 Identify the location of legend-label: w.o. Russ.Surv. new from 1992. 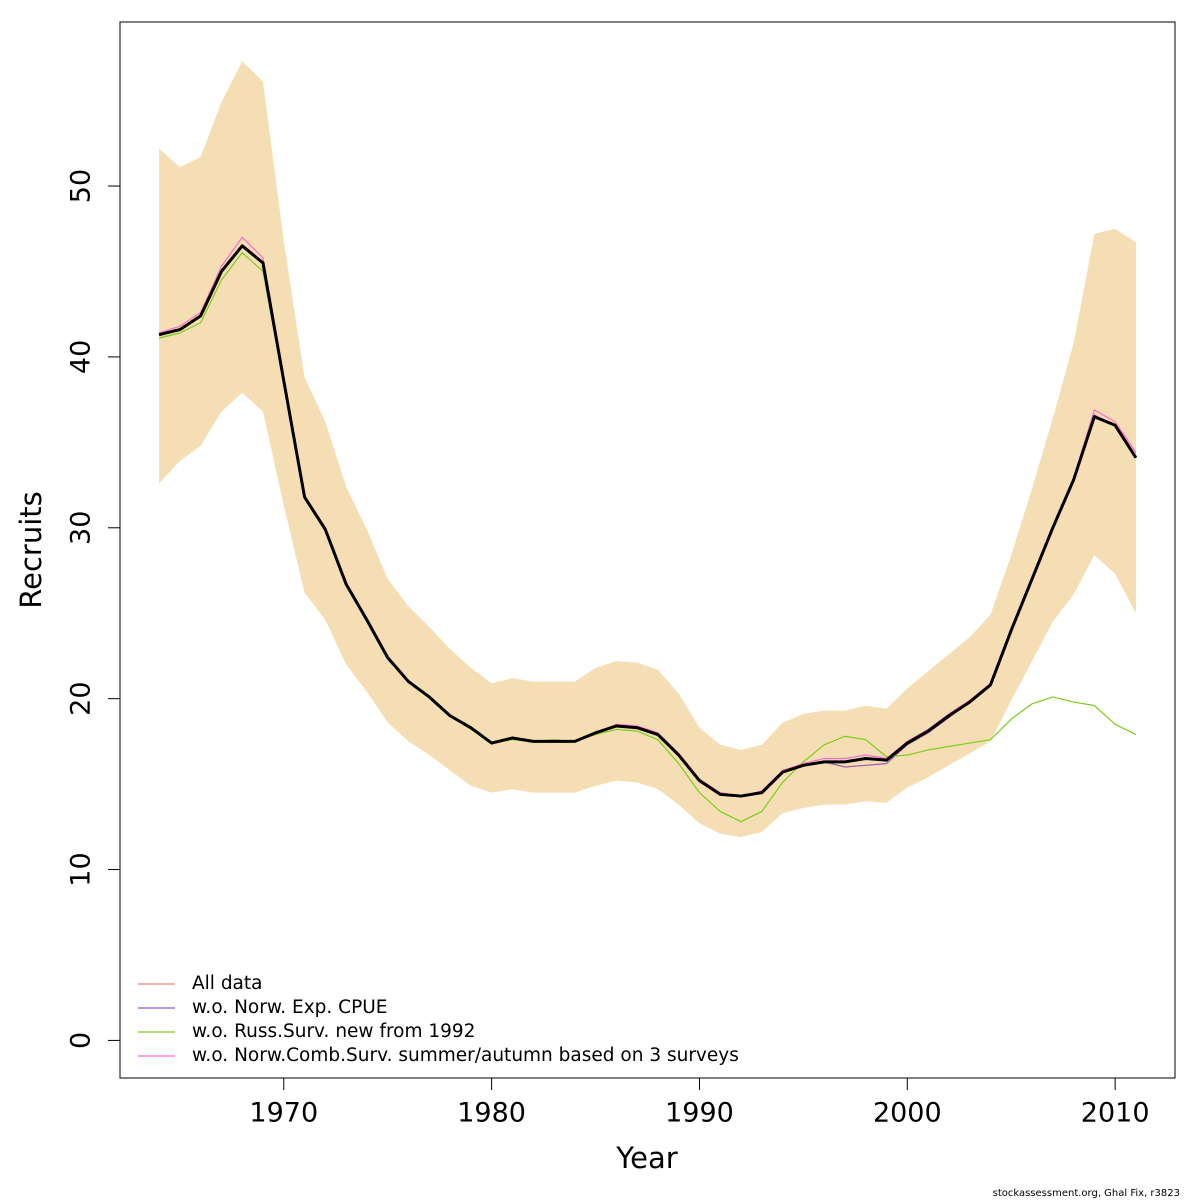
(333, 1031).